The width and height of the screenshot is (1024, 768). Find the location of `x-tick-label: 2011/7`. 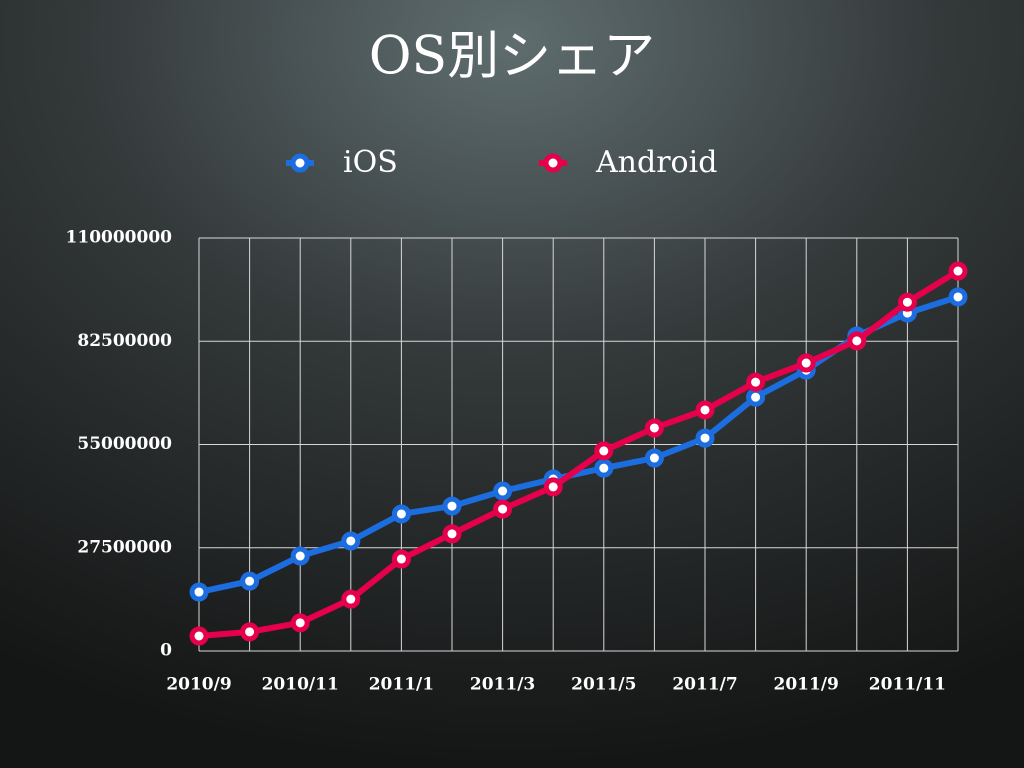

x-tick-label: 2011/7 is located at coordinates (704, 685).